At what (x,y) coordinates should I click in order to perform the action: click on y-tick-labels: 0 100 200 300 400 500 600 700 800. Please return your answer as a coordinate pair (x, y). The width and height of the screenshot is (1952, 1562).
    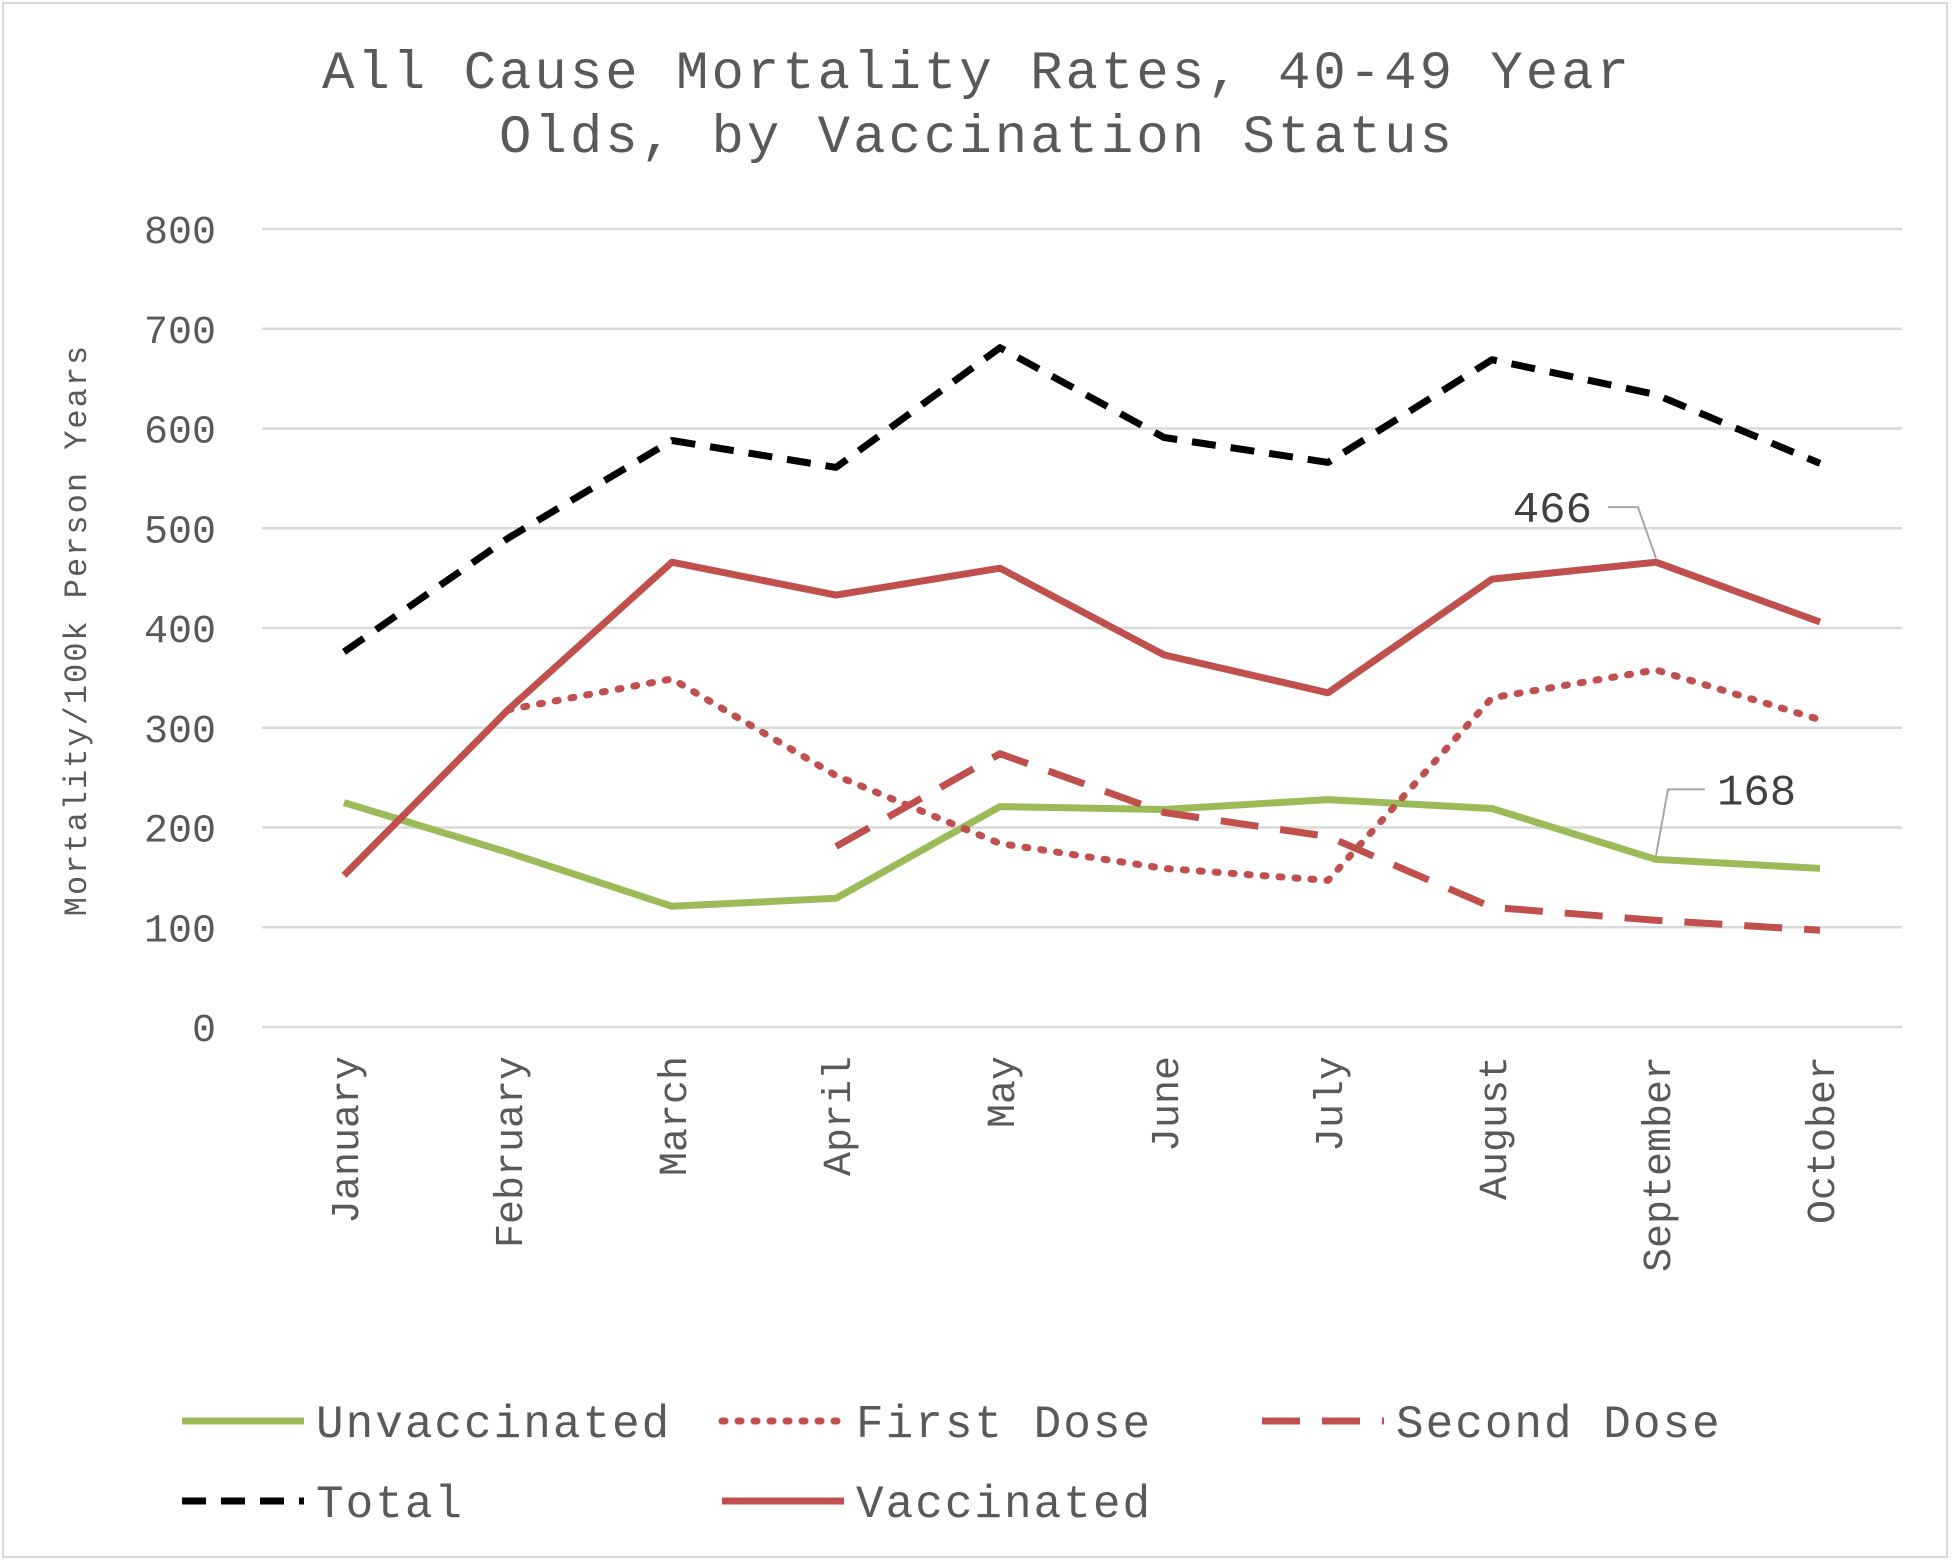
    Looking at the image, I should click on (180, 632).